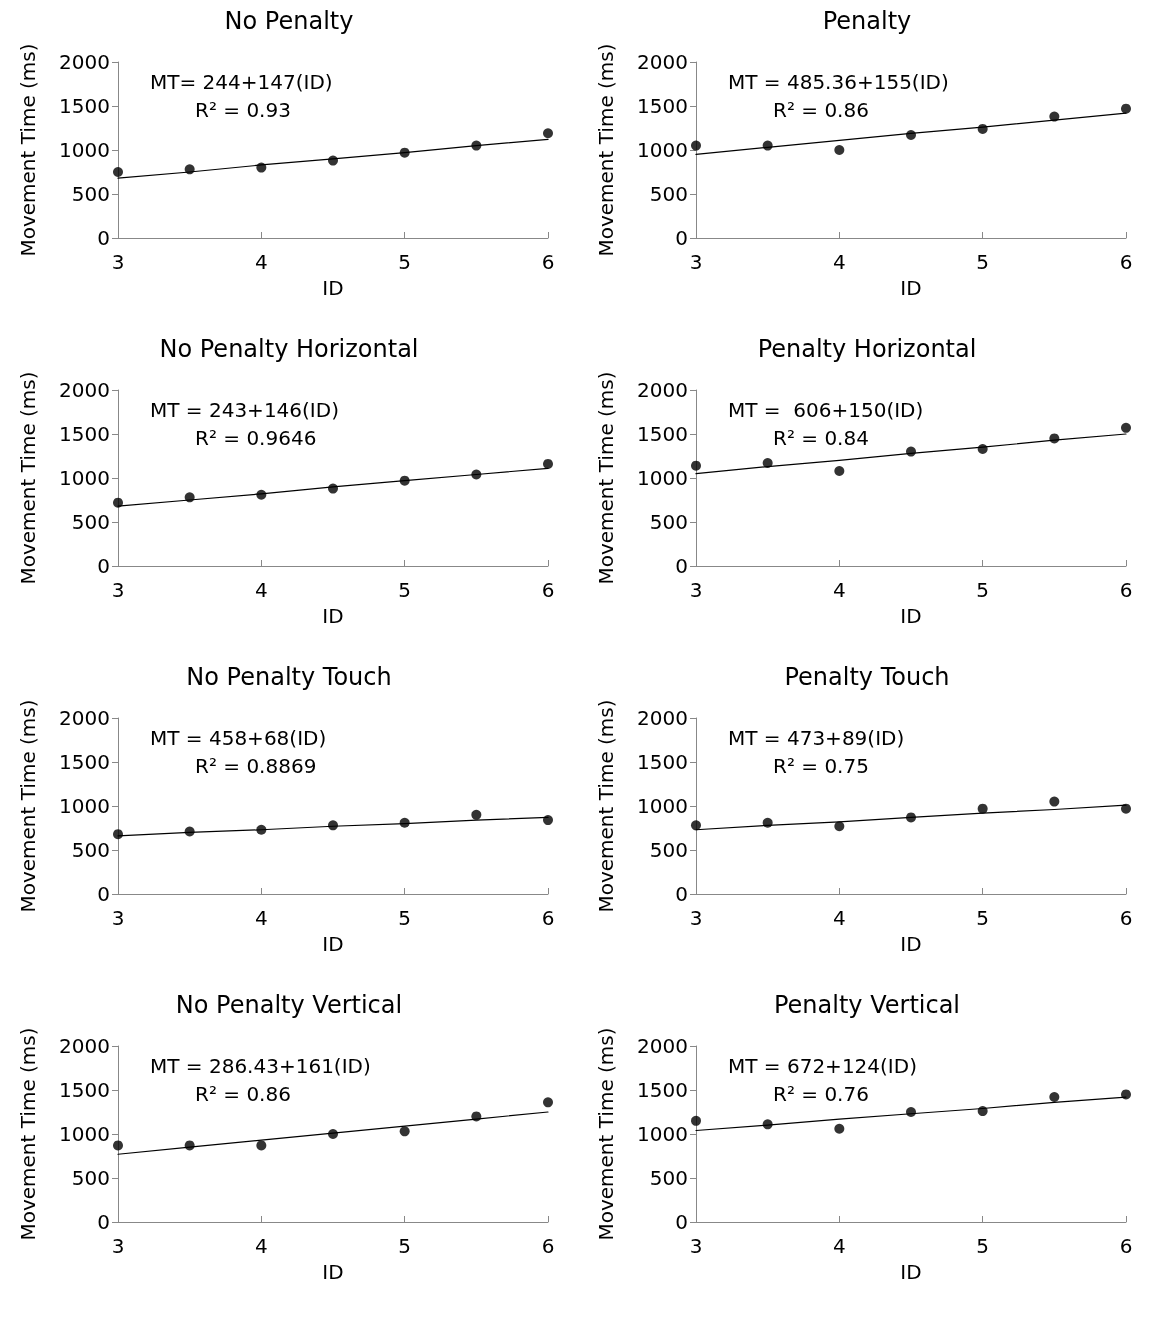  I want to click on annotation: R² = 0.93, so click(243, 110).